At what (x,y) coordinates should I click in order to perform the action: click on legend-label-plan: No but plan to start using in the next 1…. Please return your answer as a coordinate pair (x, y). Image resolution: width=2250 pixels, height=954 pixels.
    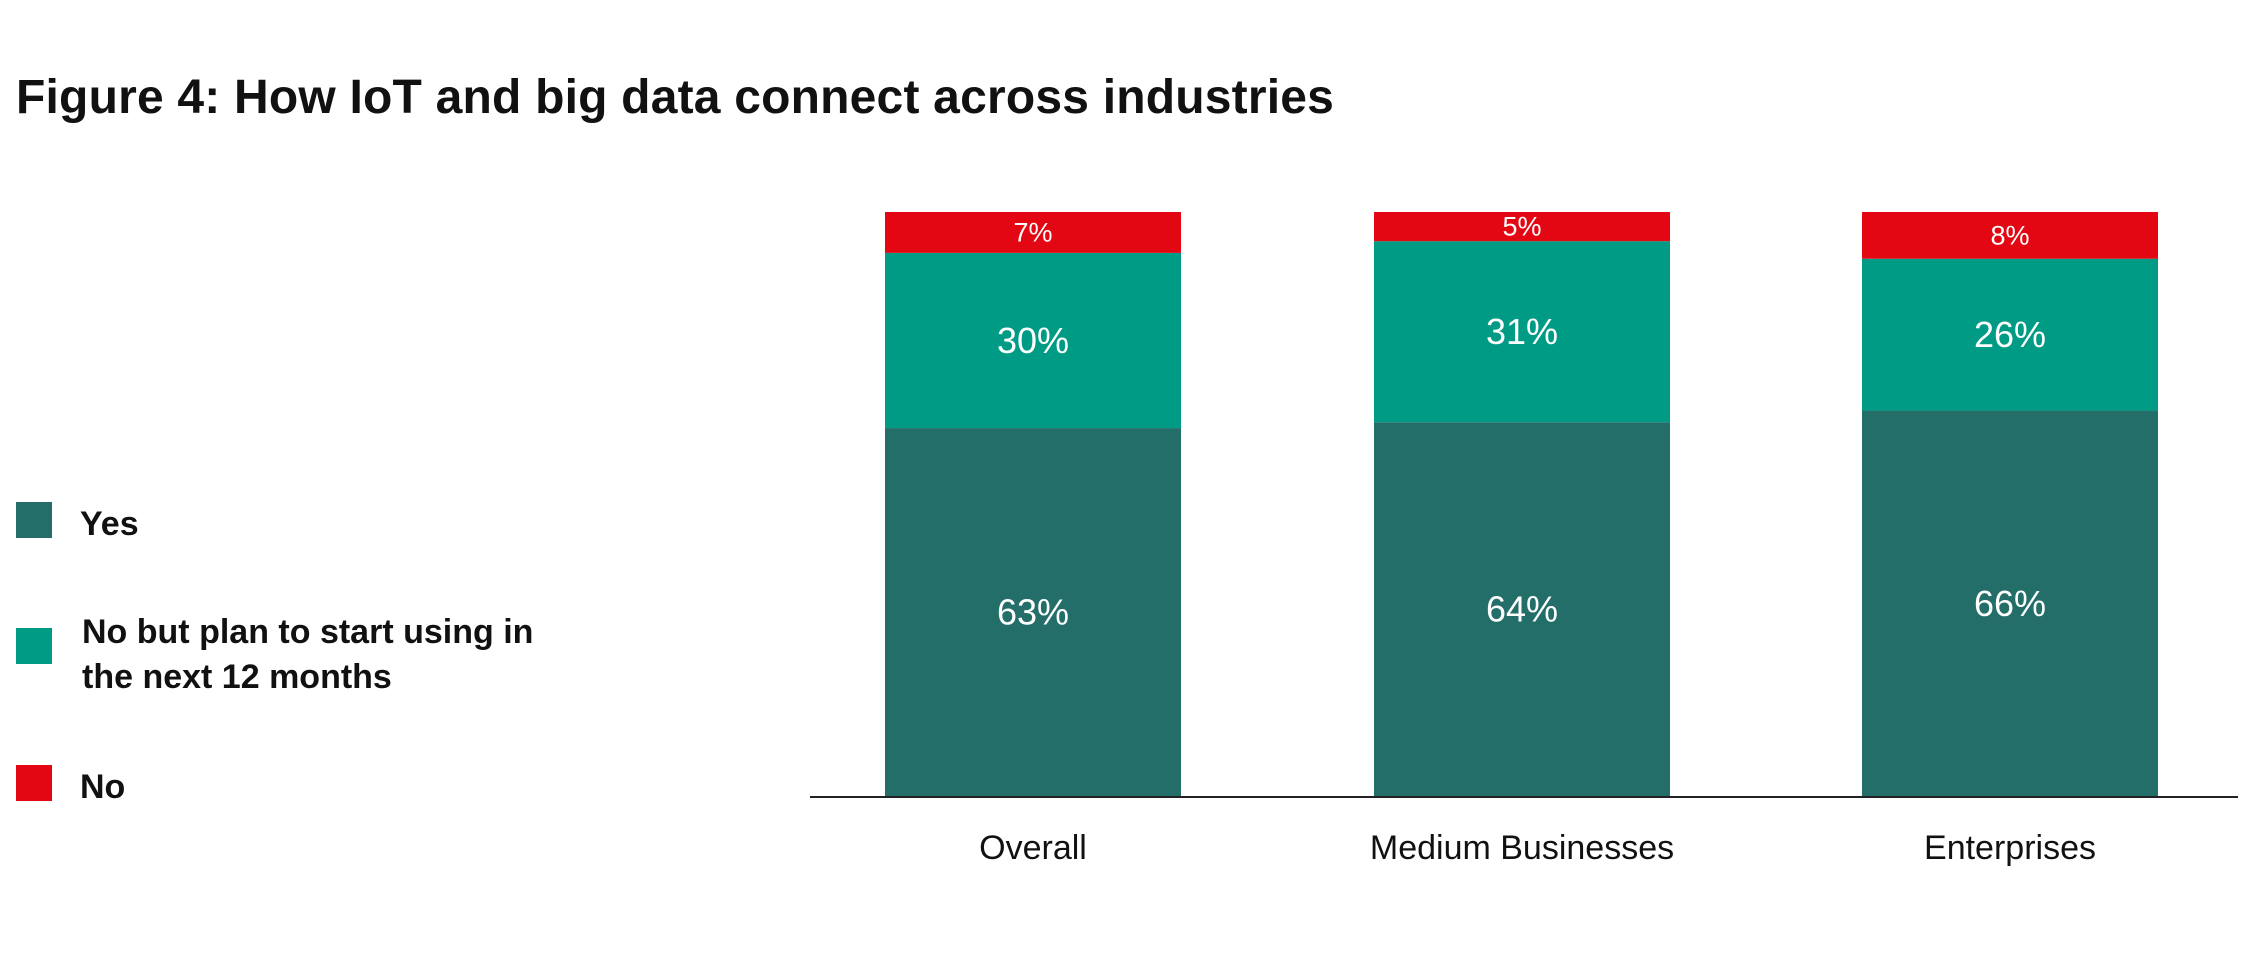
    Looking at the image, I should click on (308, 654).